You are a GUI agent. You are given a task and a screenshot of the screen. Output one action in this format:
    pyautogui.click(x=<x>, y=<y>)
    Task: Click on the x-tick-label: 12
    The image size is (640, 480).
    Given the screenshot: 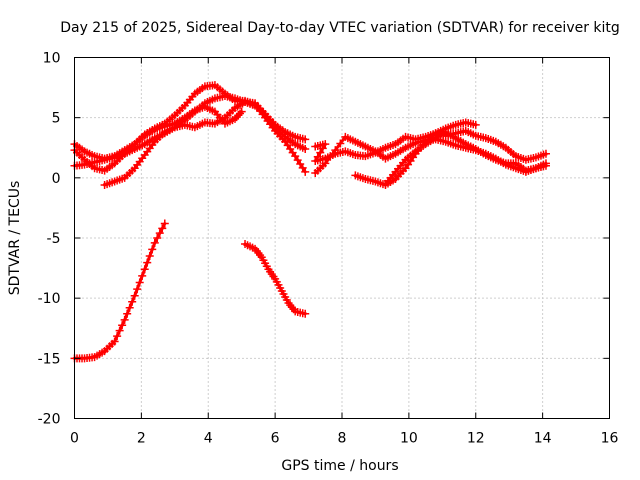 What is the action you would take?
    pyautogui.click(x=476, y=439)
    